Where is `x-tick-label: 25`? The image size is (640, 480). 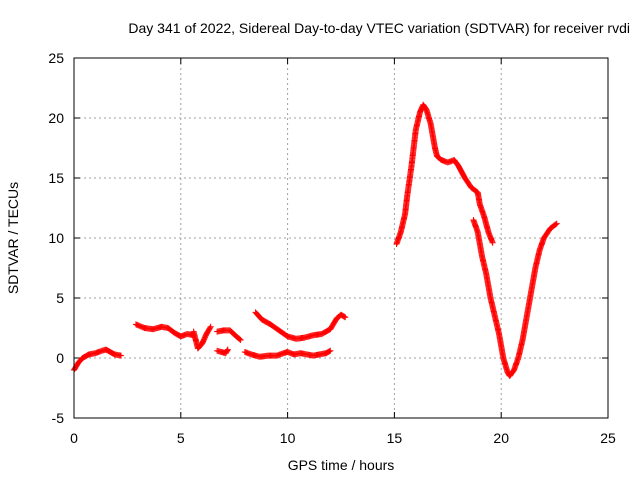 x-tick-label: 25 is located at coordinates (608, 438).